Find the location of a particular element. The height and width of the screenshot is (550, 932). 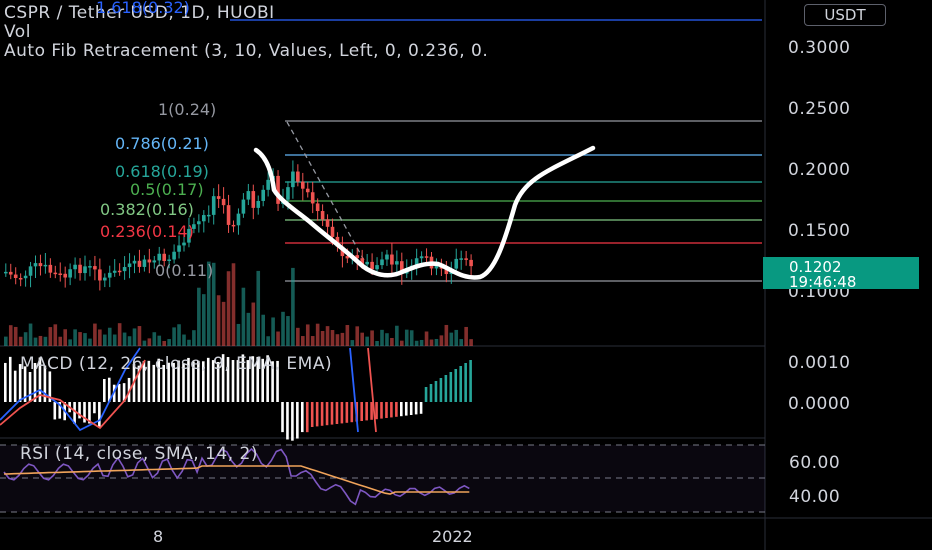

current-price: 0.1202 is located at coordinates (815, 267).